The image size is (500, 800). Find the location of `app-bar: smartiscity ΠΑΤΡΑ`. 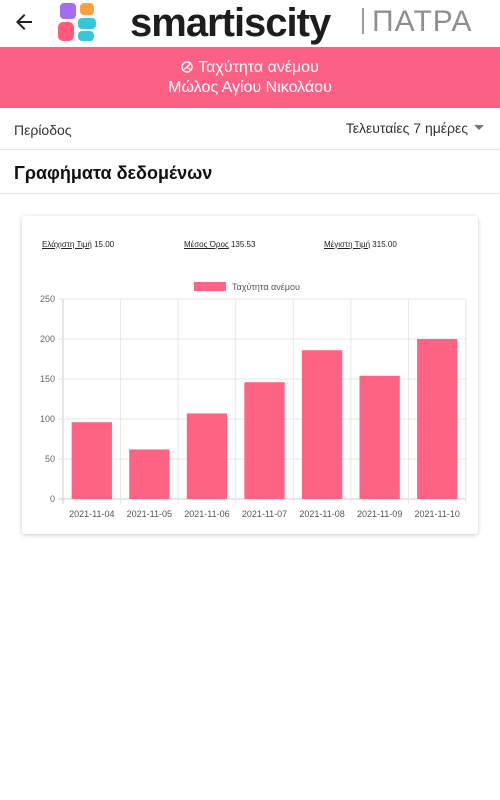

app-bar: smartiscity ΠΑΤΡΑ is located at coordinates (250, 23).